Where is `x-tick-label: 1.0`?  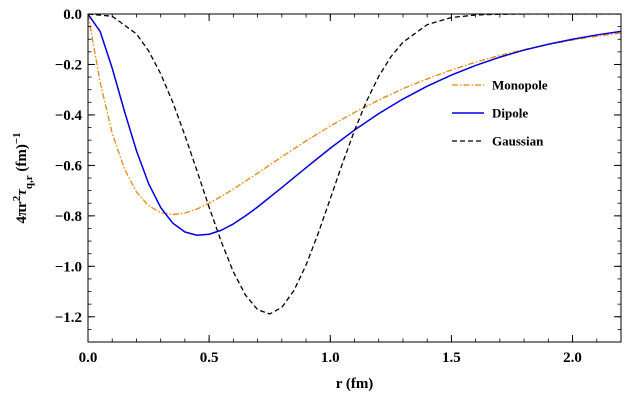
x-tick-label: 1.0 is located at coordinates (330, 358).